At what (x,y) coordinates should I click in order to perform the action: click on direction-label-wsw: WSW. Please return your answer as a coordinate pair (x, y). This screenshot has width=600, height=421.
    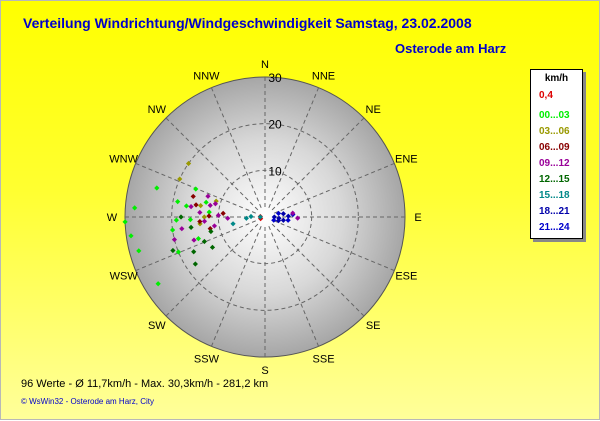
    Looking at the image, I should click on (124, 277).